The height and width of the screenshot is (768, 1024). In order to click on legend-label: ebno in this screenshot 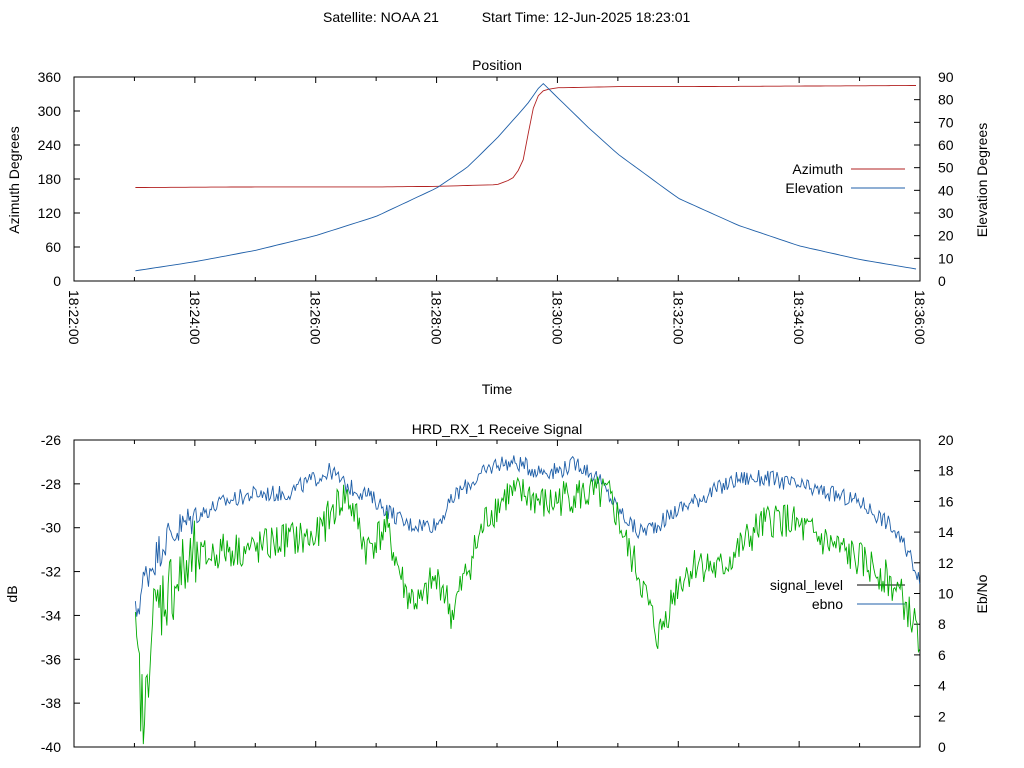, I will do `click(827, 604)`.